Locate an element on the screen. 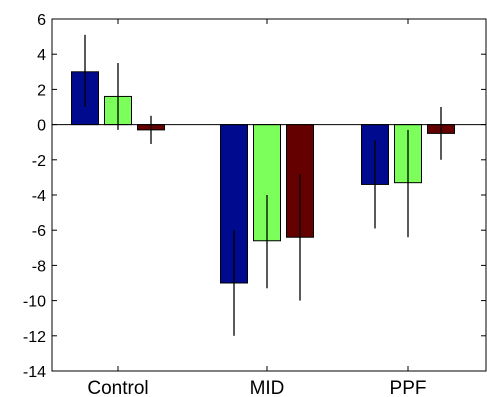  y-tick-label: 4 is located at coordinates (41, 55).